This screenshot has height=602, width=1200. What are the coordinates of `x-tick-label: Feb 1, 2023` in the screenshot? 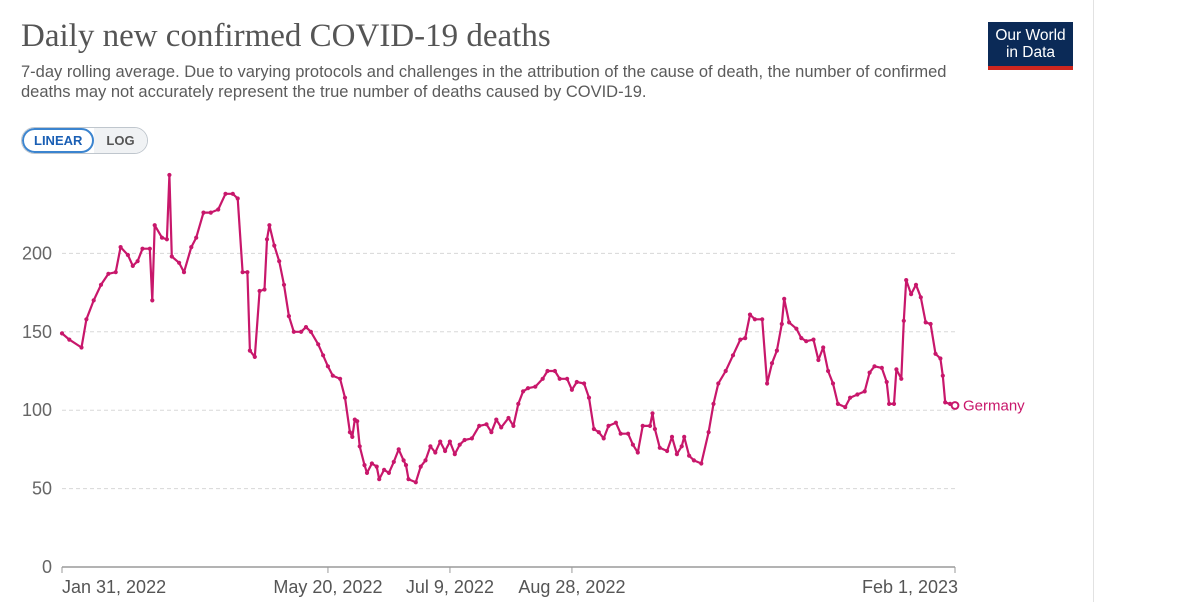 It's located at (910, 587).